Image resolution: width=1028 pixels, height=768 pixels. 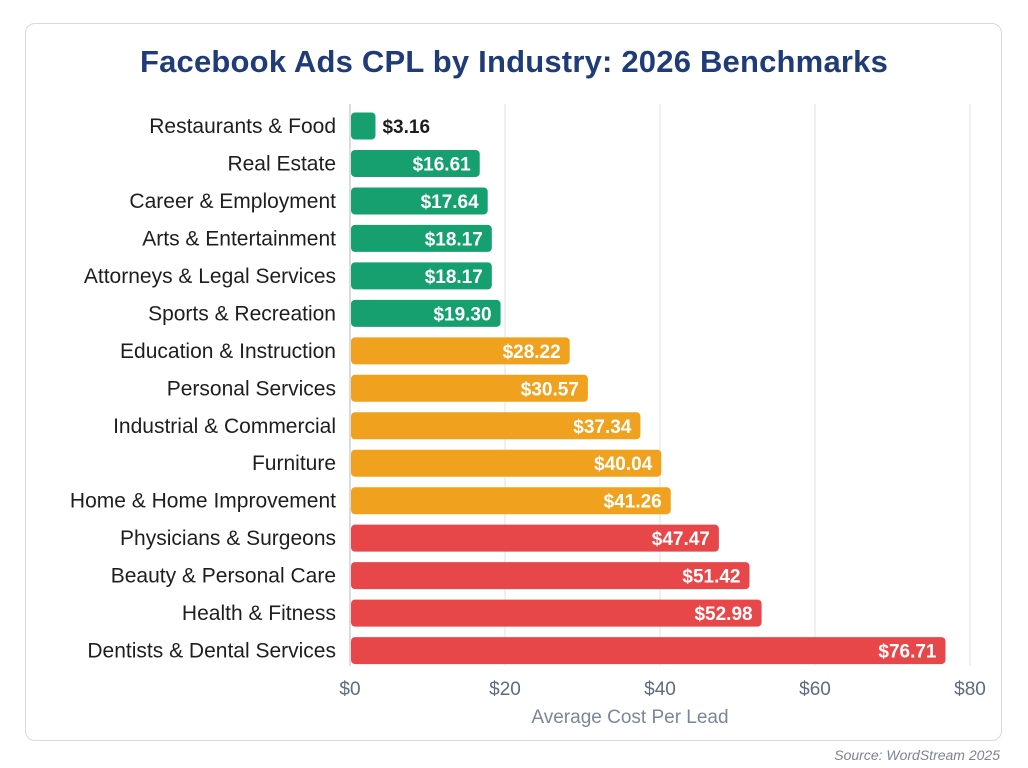 What do you see at coordinates (203, 501) in the screenshot?
I see `category-label: Home & Home Improvement` at bounding box center [203, 501].